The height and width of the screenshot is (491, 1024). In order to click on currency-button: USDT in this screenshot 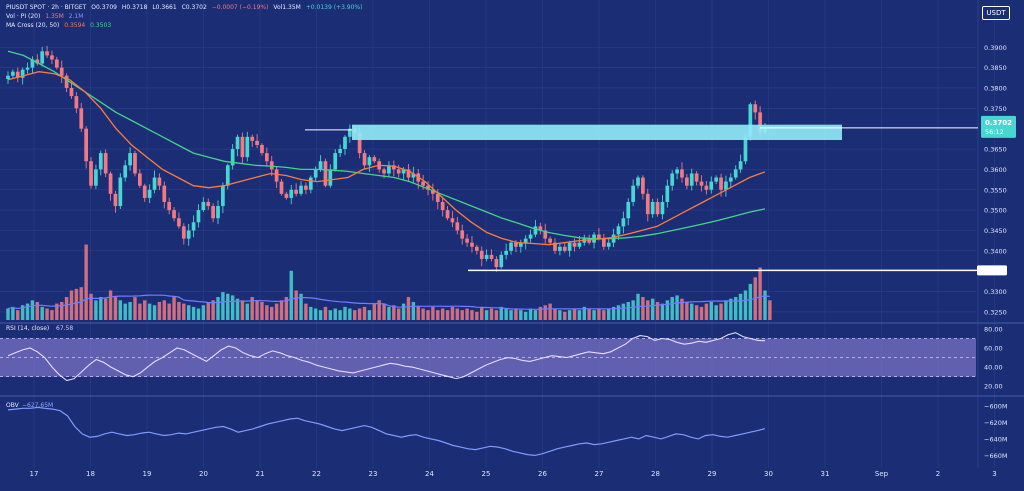, I will do `click(996, 13)`.